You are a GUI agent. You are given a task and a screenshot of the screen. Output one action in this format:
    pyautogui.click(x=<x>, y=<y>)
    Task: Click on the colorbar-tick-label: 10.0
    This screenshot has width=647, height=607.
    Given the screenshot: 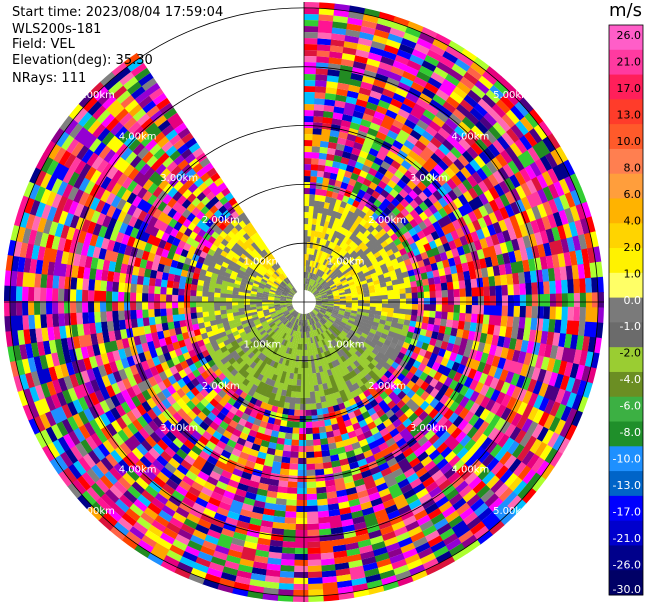 What is the action you would take?
    pyautogui.click(x=629, y=141)
    